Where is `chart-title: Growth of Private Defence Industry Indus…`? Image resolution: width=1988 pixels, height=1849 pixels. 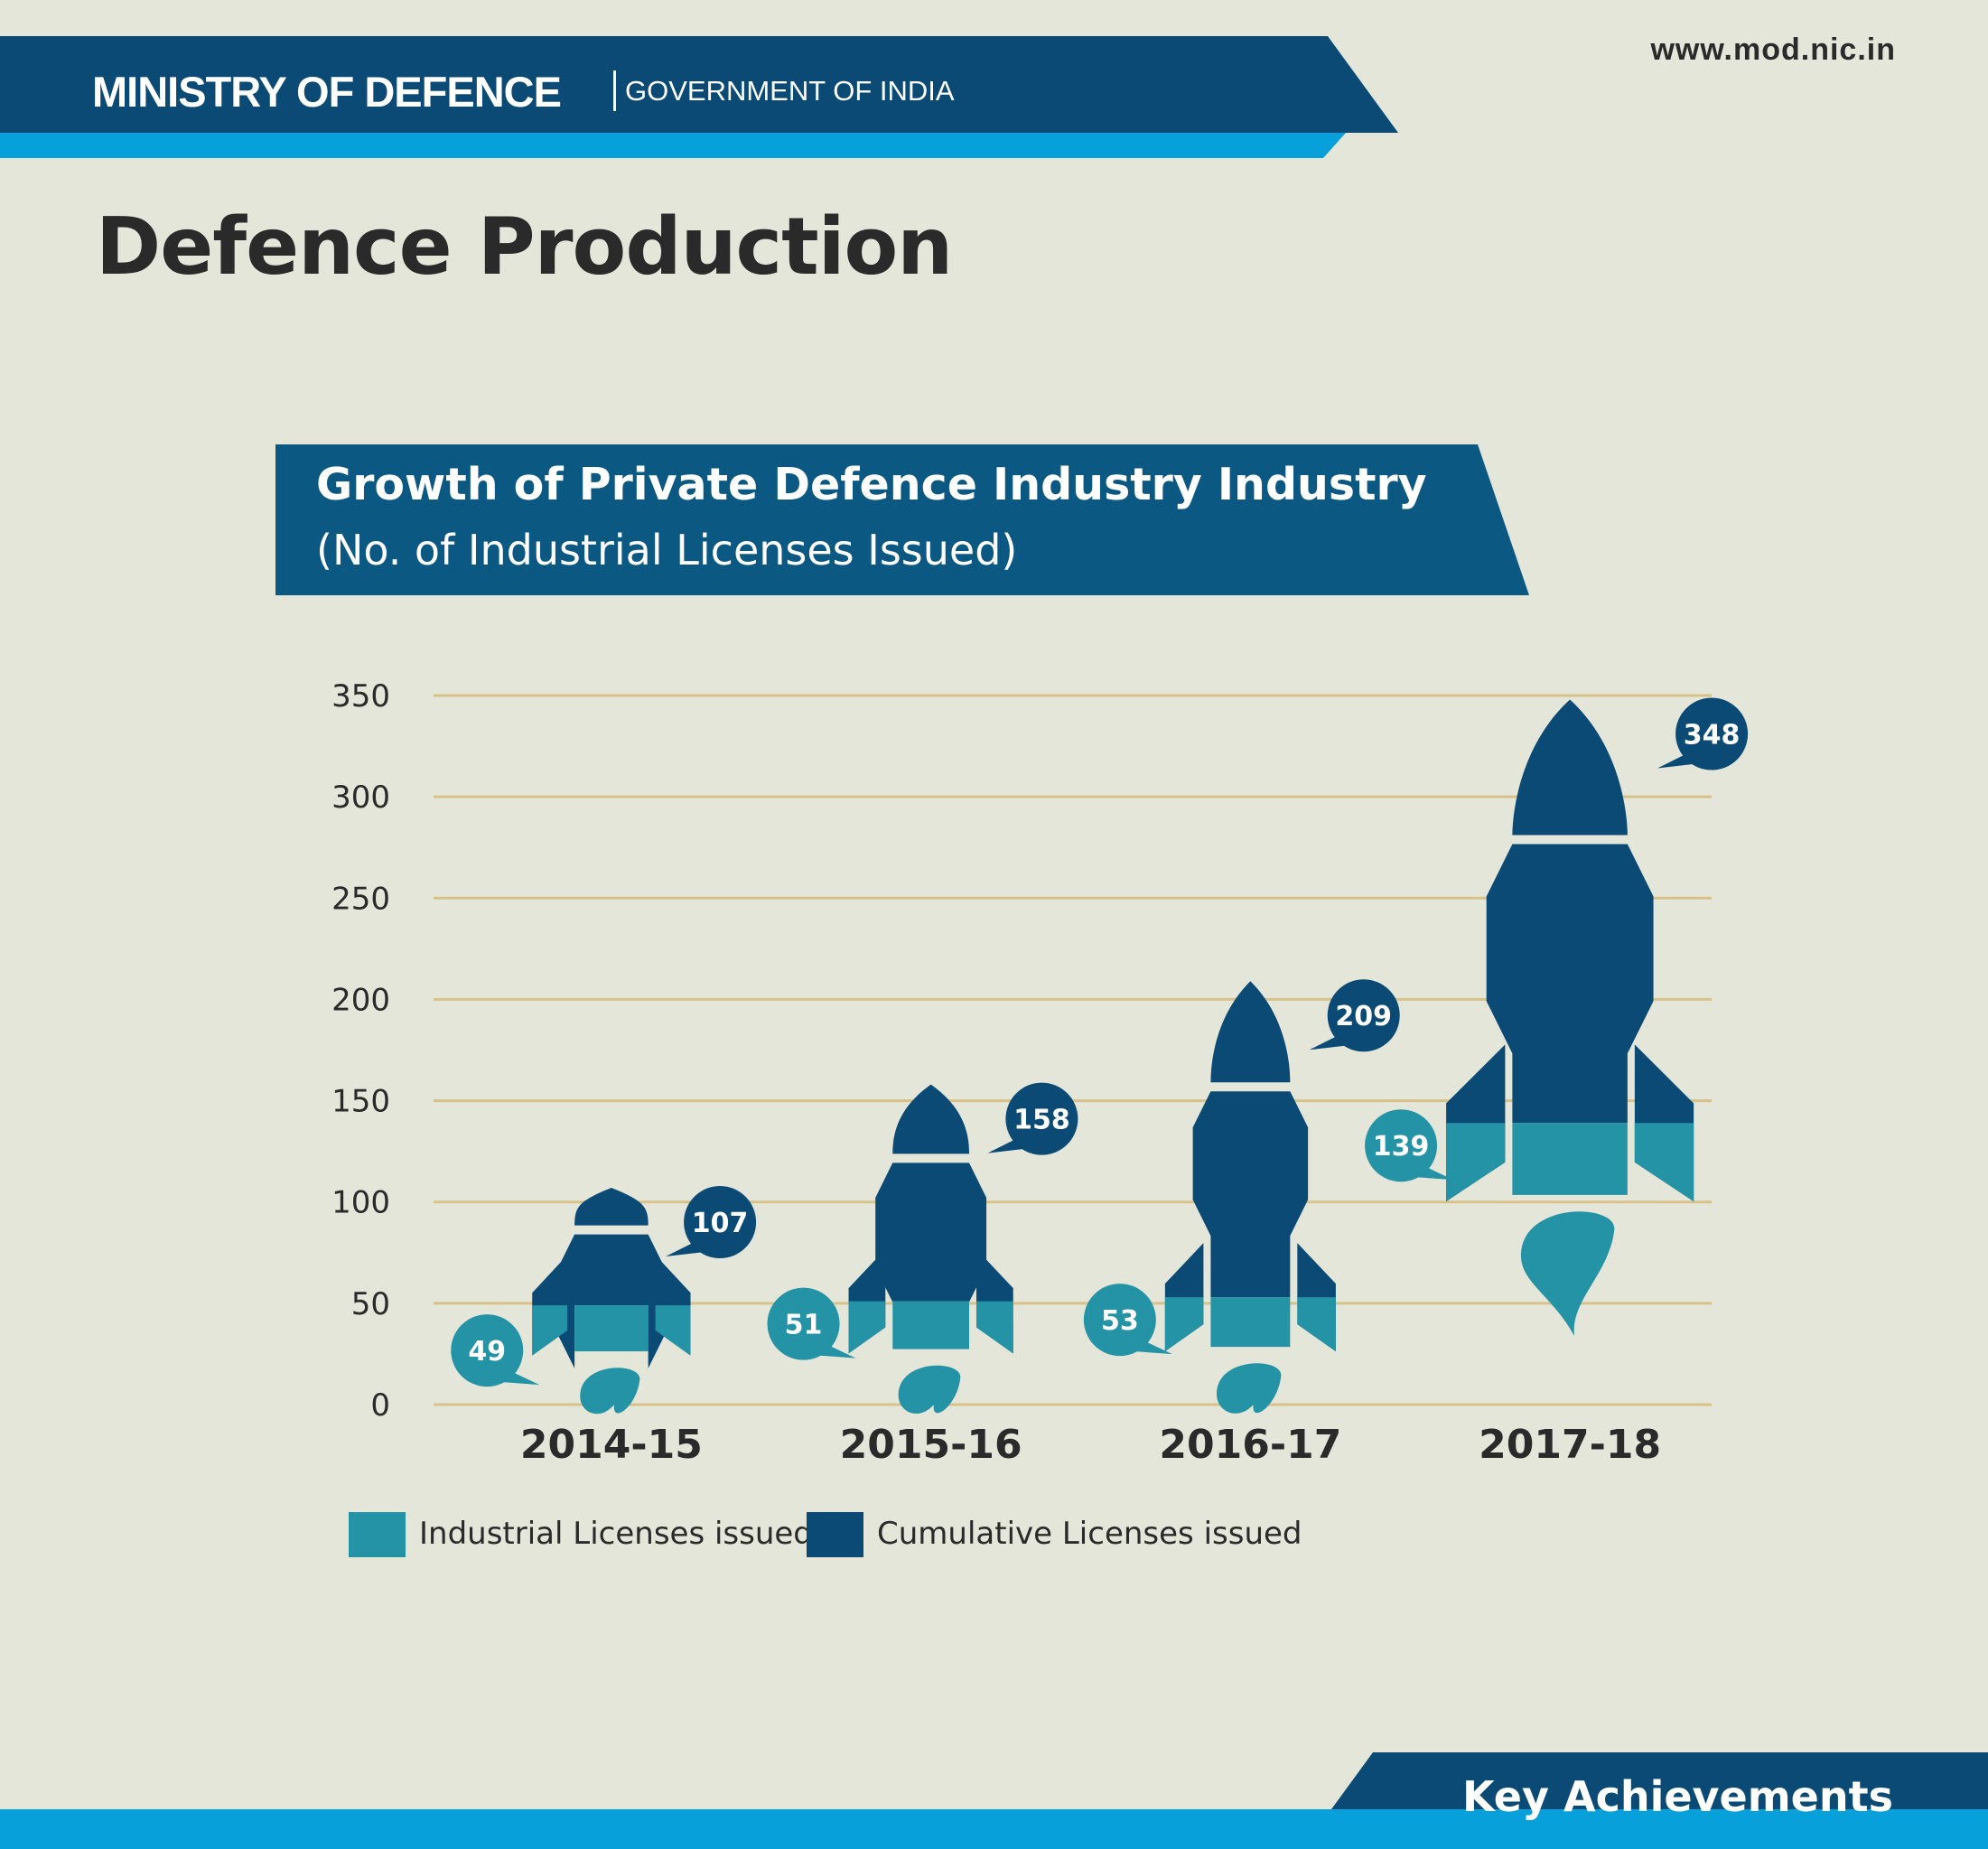
chart-title: Growth of Private Defence Industry Indus… is located at coordinates (871, 485).